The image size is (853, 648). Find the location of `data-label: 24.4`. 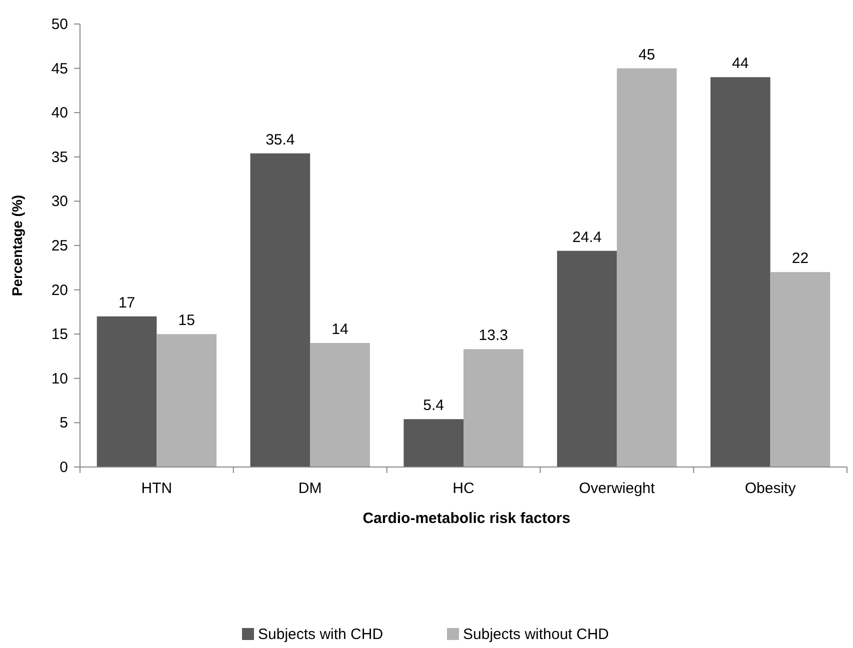

data-label: 24.4 is located at coordinates (587, 237).